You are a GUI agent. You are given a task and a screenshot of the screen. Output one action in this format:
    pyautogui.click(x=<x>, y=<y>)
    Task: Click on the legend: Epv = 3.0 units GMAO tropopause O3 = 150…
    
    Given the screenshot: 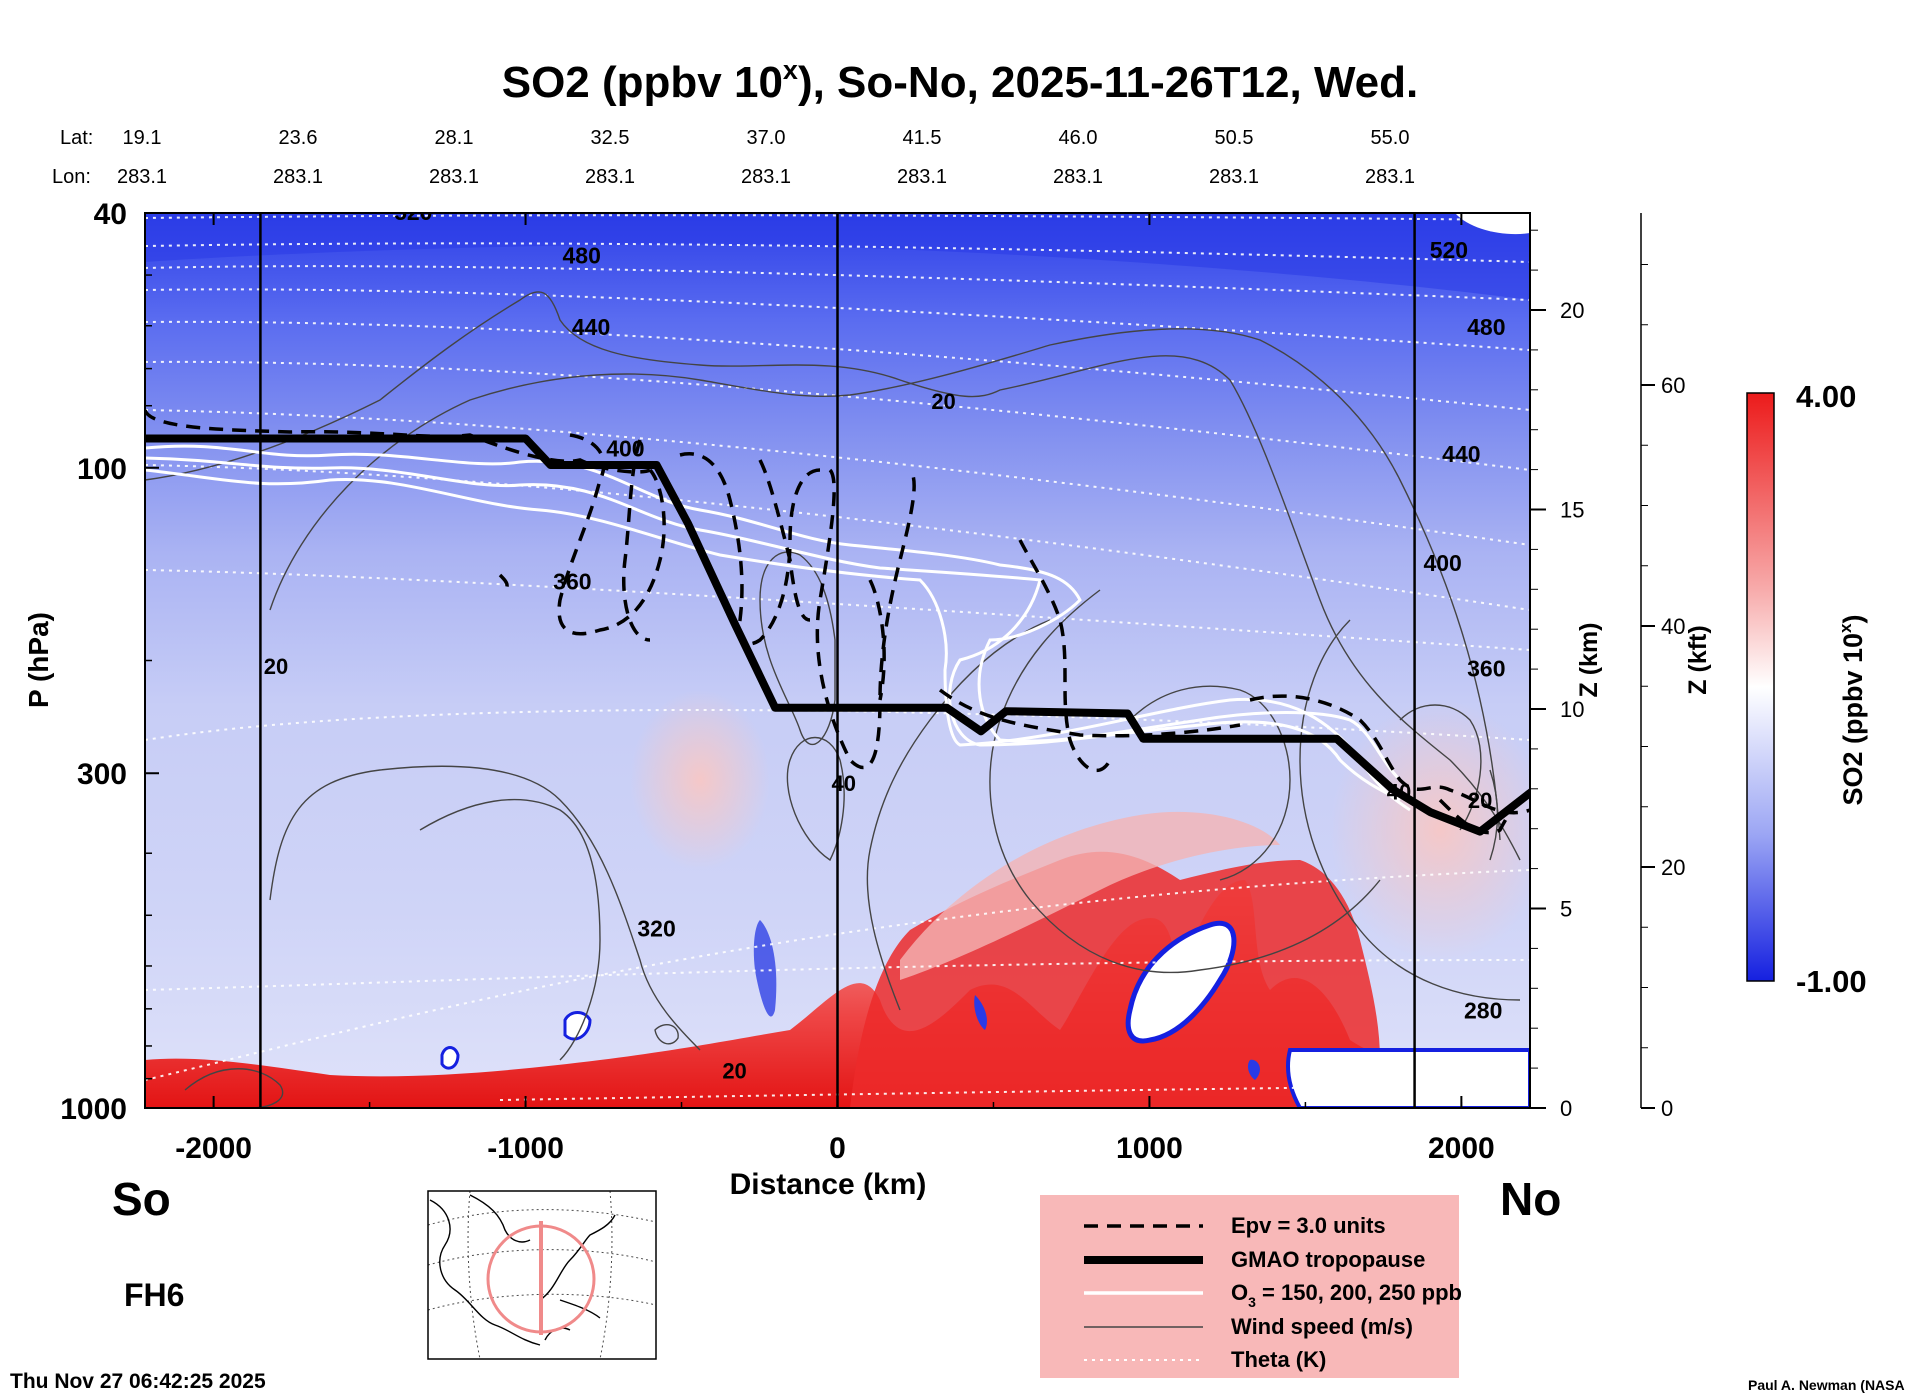 What is the action you would take?
    pyautogui.click(x=1251, y=1286)
    